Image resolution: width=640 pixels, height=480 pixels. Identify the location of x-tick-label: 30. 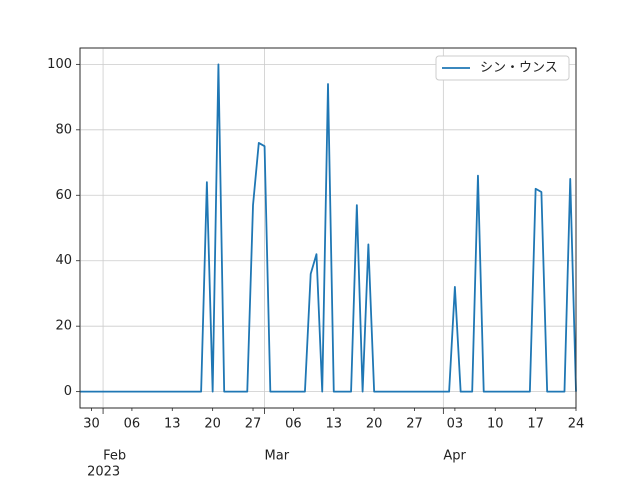
(91, 424).